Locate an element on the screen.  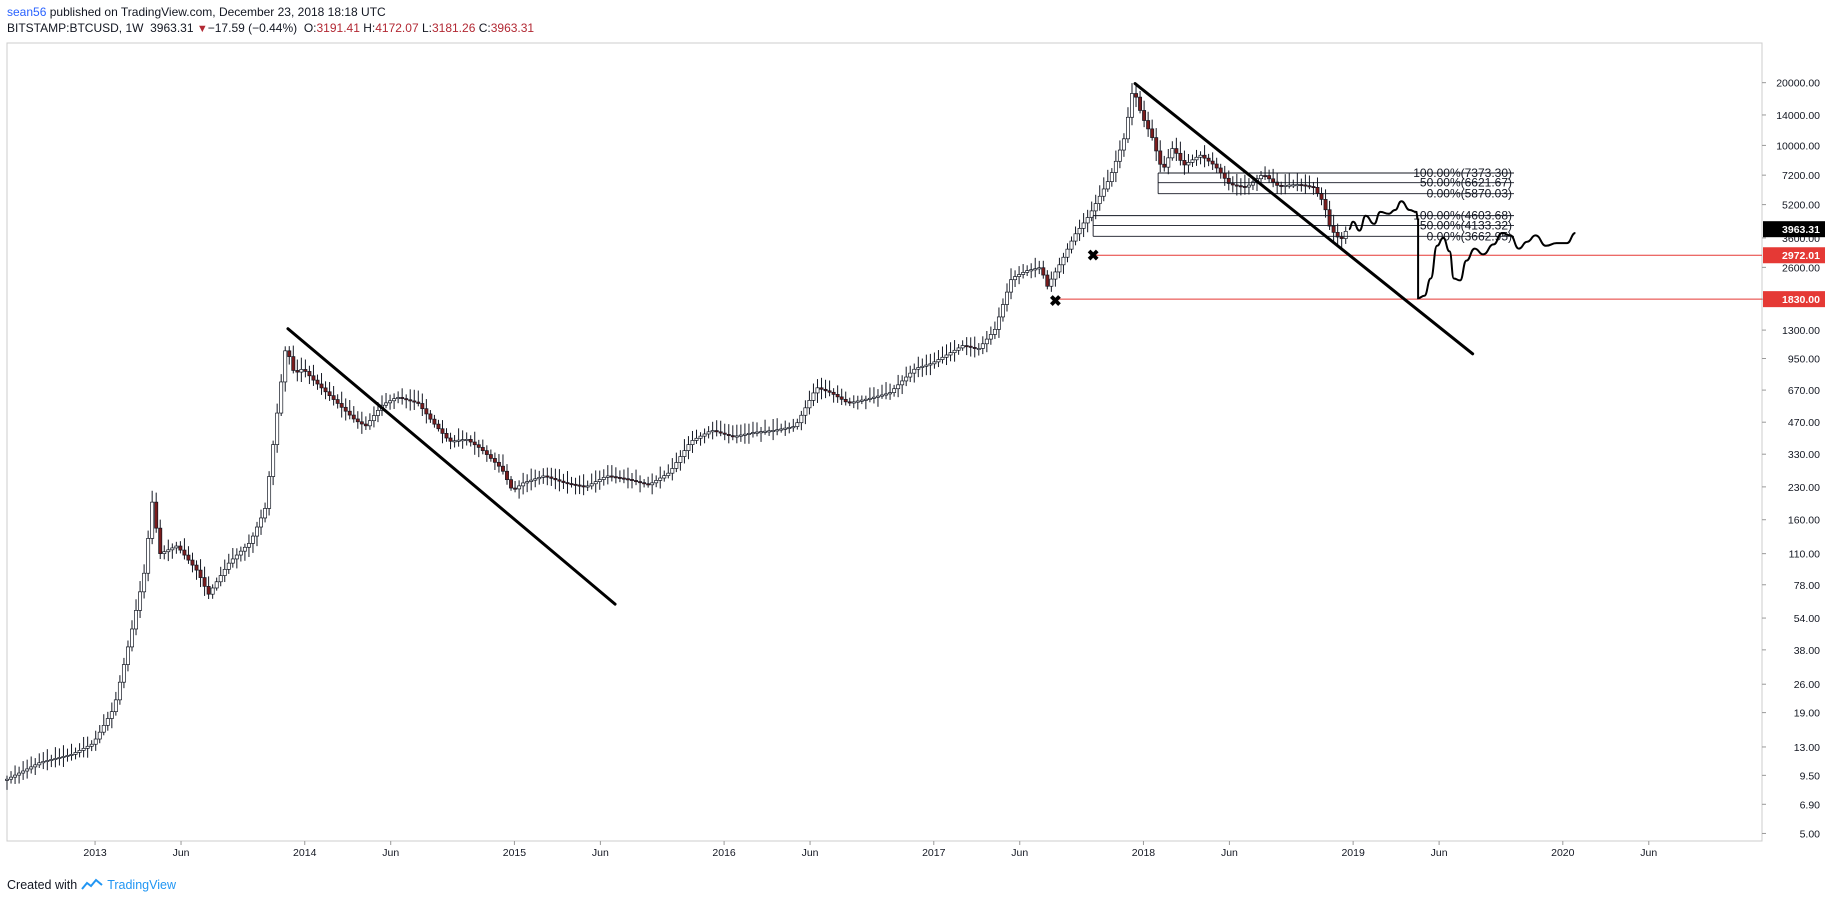
x-tick-label: 2017 is located at coordinates (934, 853).